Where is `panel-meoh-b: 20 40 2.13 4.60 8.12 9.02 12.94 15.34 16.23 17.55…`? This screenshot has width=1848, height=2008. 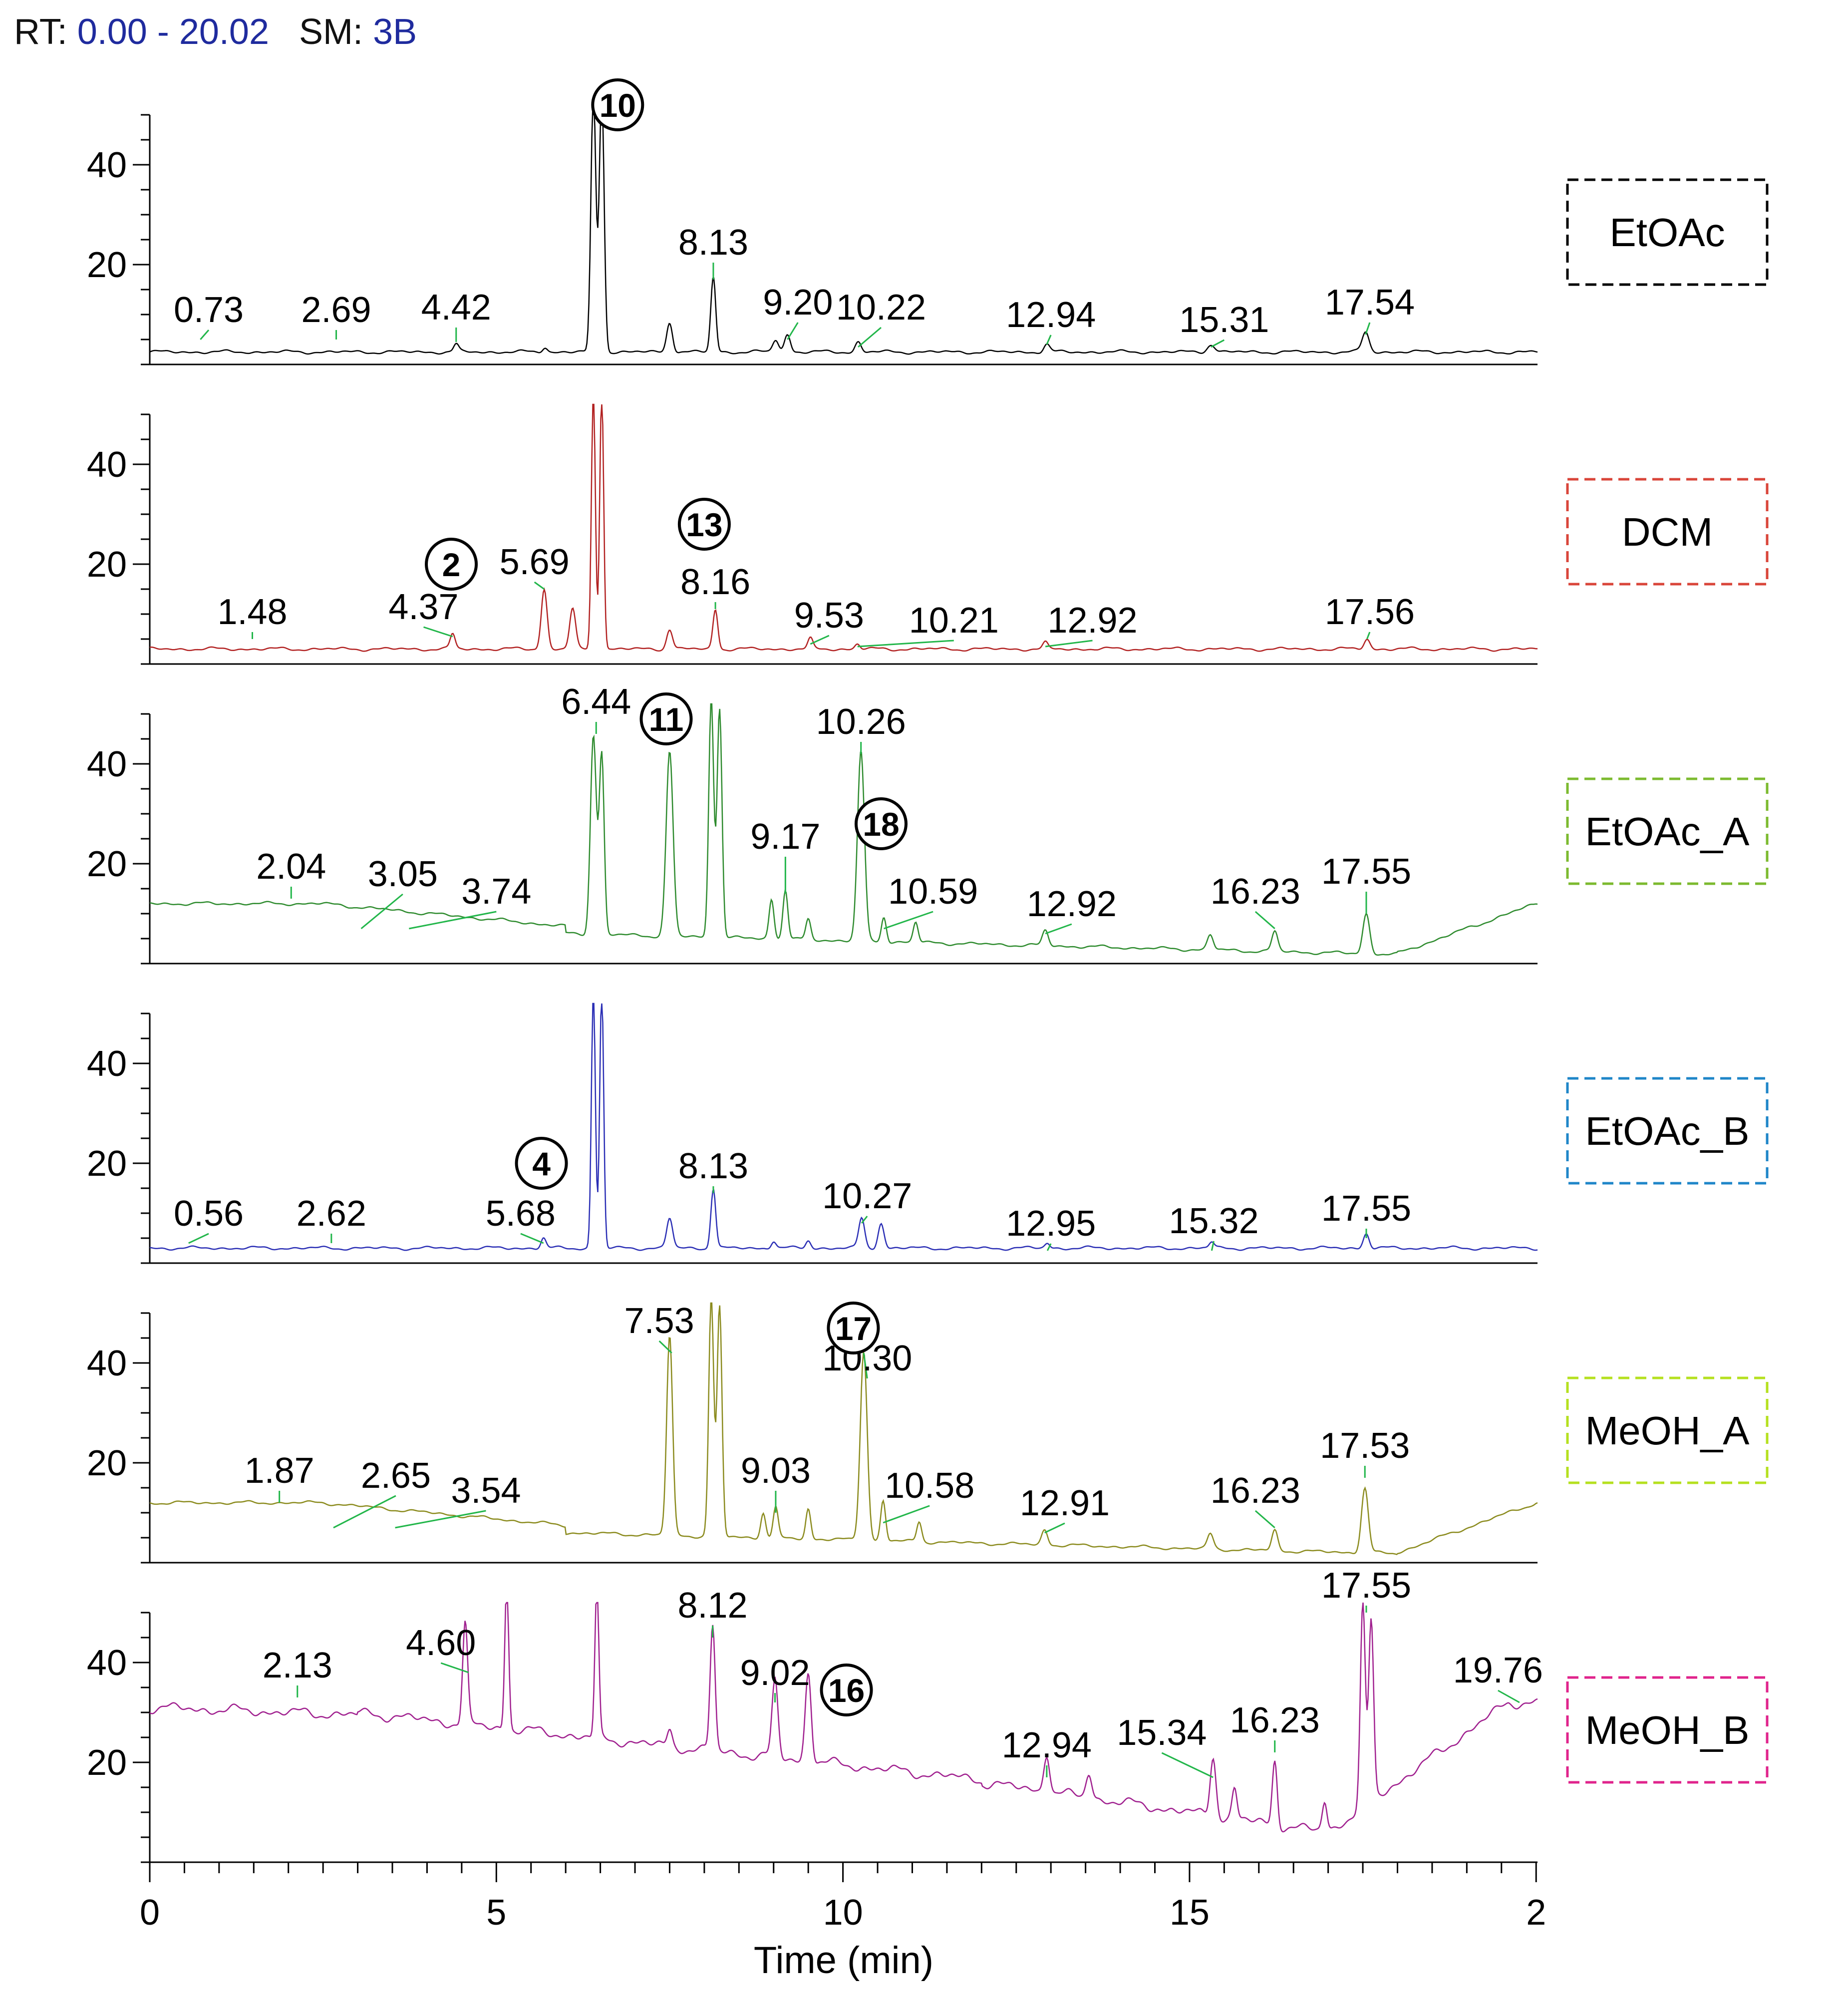
panel-meoh-b: 20 40 2.13 4.60 8.12 9.02 12.94 15.34 16.23 17.55… is located at coordinates (928, 1715).